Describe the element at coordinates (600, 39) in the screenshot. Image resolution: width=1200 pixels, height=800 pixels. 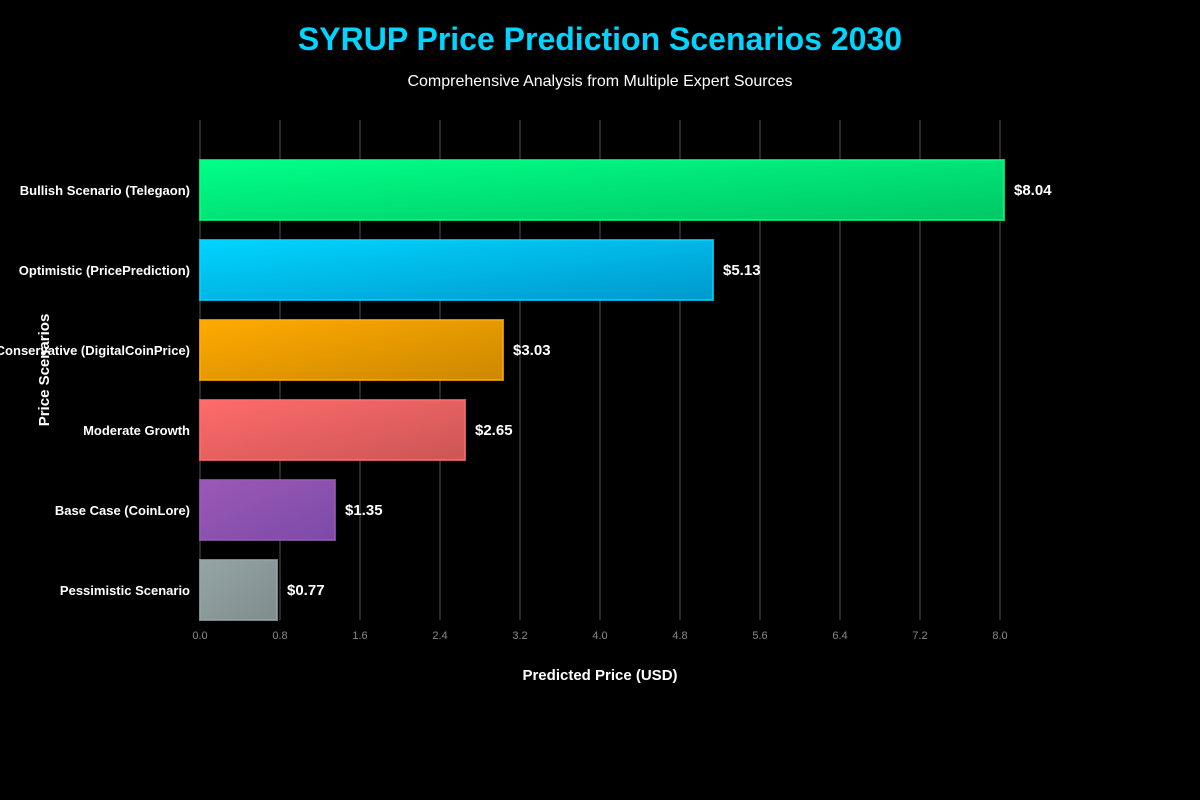
I see `chart-title: SYRUP Price Prediction Scenarios 2030` at that location.